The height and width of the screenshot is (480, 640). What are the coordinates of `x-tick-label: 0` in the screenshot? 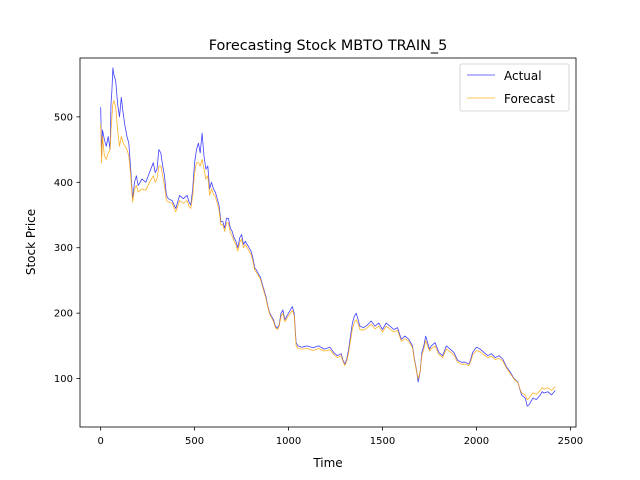 It's located at (100, 441).